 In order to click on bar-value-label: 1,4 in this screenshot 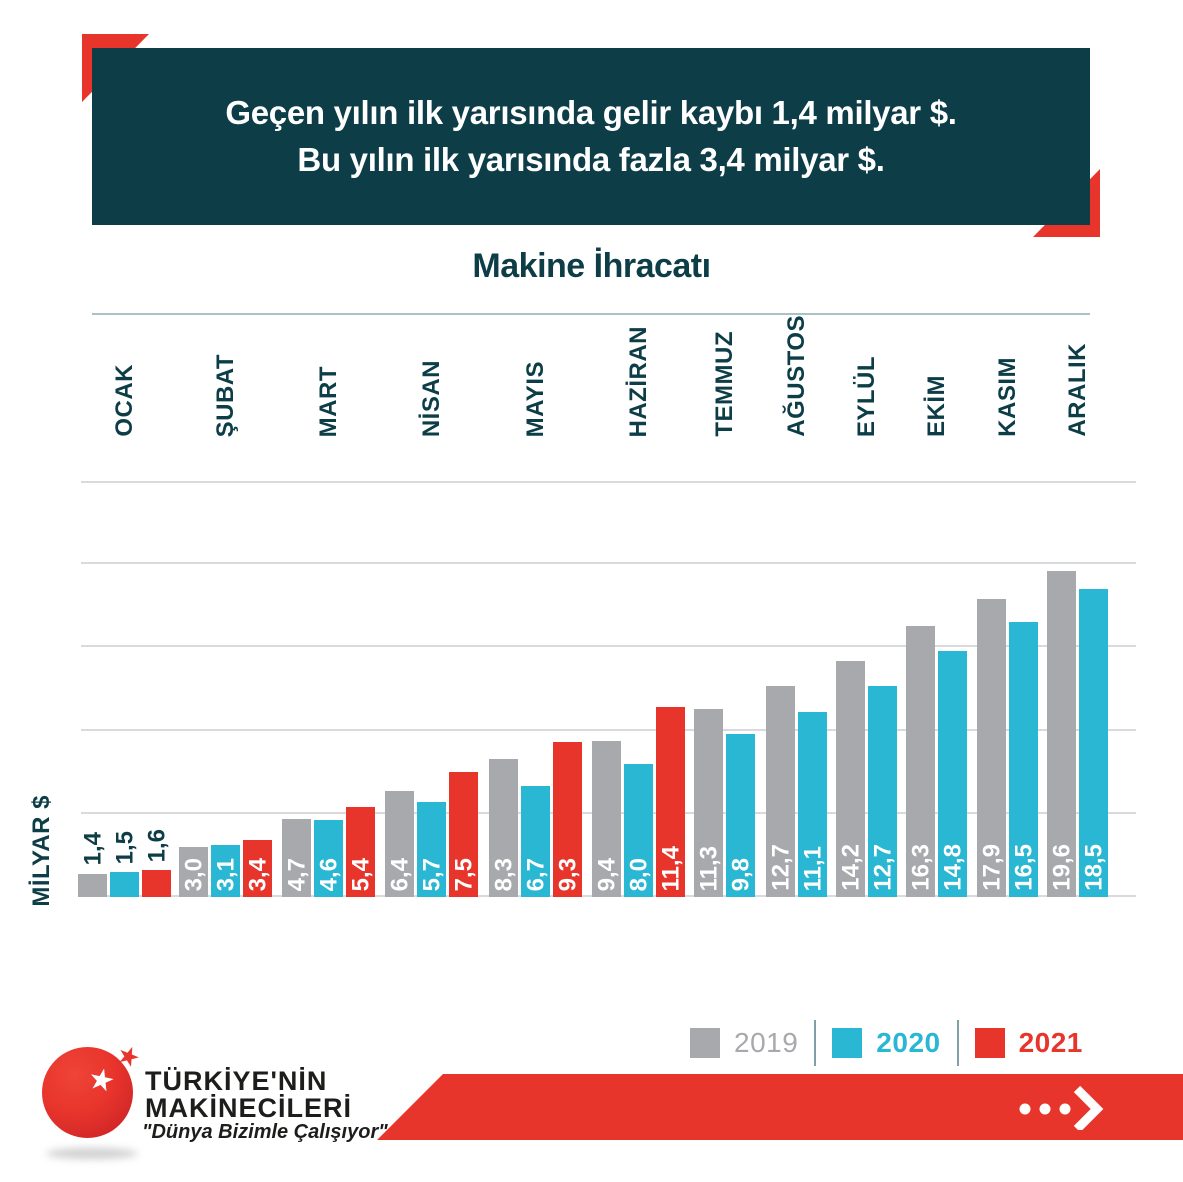, I will do `click(92, 849)`.